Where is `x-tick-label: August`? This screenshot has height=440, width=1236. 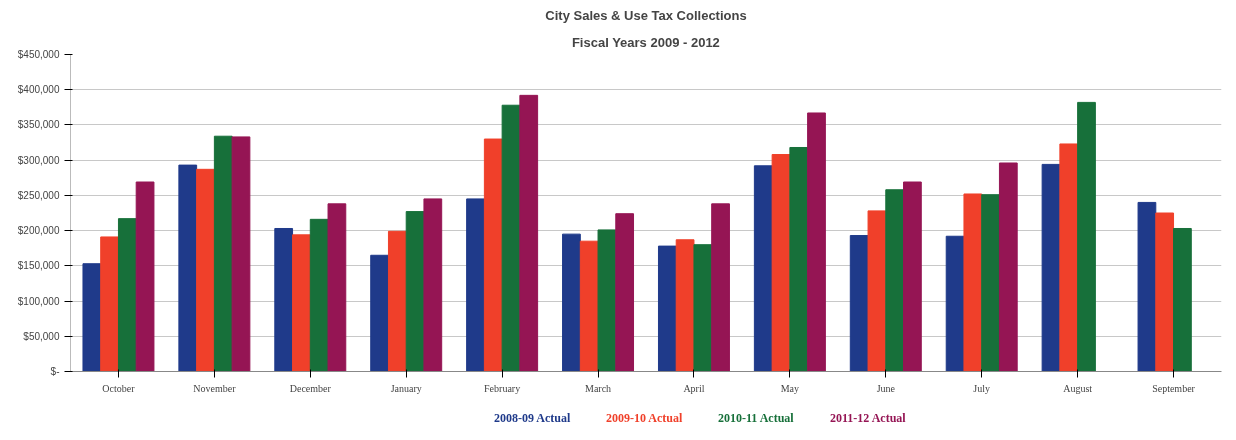 x-tick-label: August is located at coordinates (1078, 388).